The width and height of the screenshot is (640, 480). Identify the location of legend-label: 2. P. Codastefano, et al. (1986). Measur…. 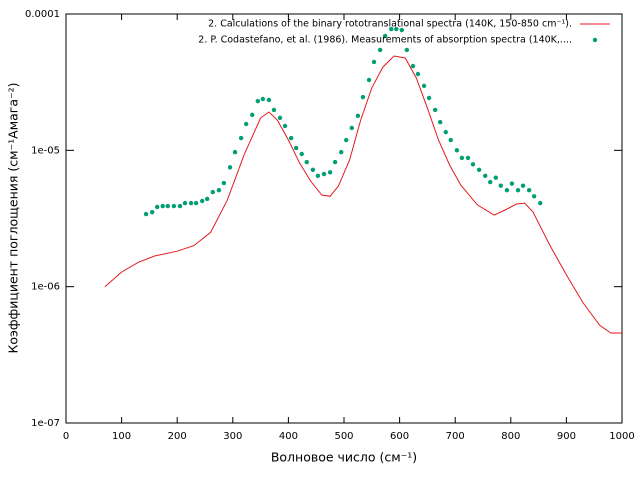
(385, 40).